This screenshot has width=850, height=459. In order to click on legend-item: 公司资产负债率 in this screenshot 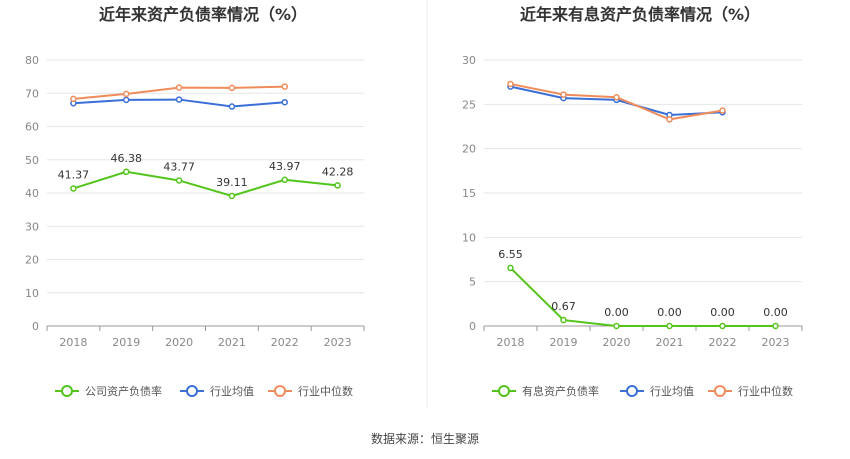, I will do `click(108, 391)`.